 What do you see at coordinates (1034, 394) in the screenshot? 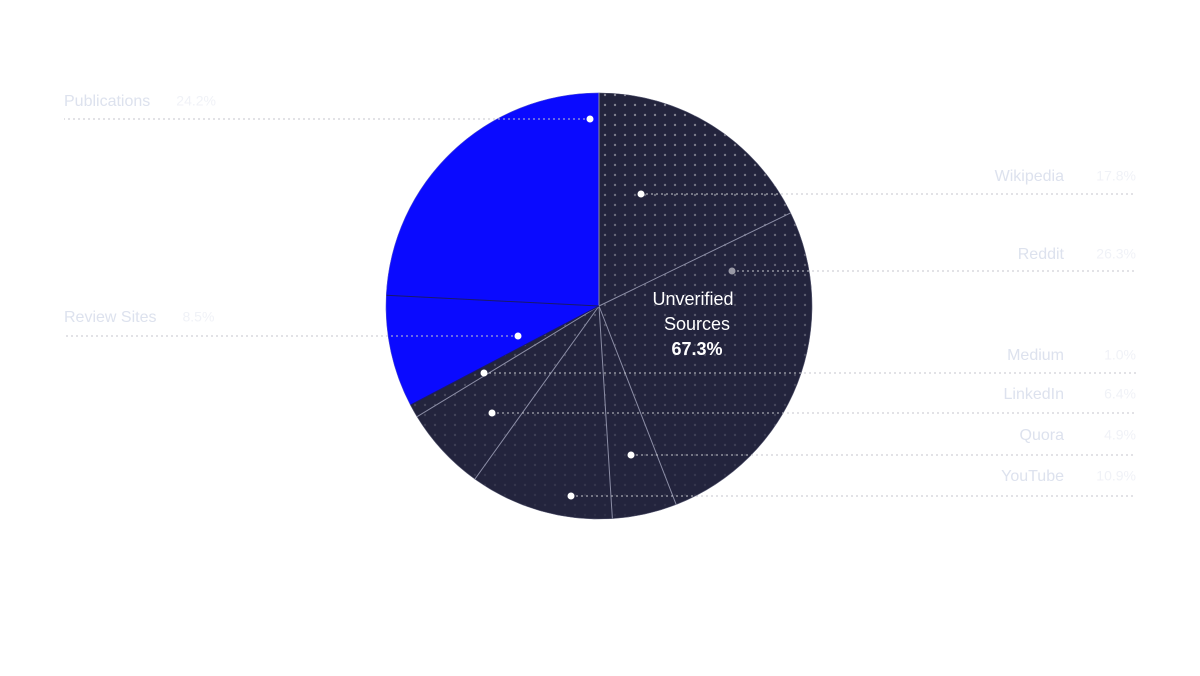
I see `category-label: LinkedIn` at bounding box center [1034, 394].